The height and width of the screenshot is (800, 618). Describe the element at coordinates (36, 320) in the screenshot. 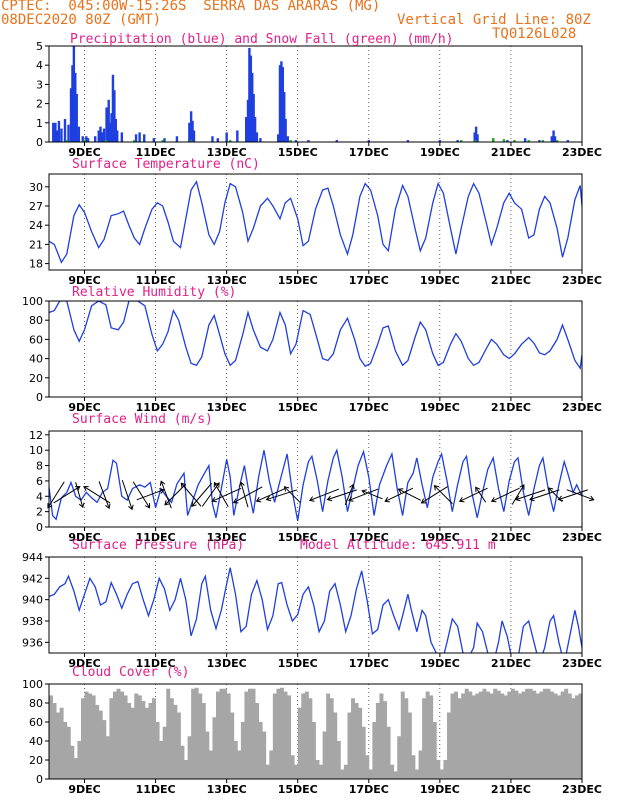

I see `y-tick-label: 80` at that location.